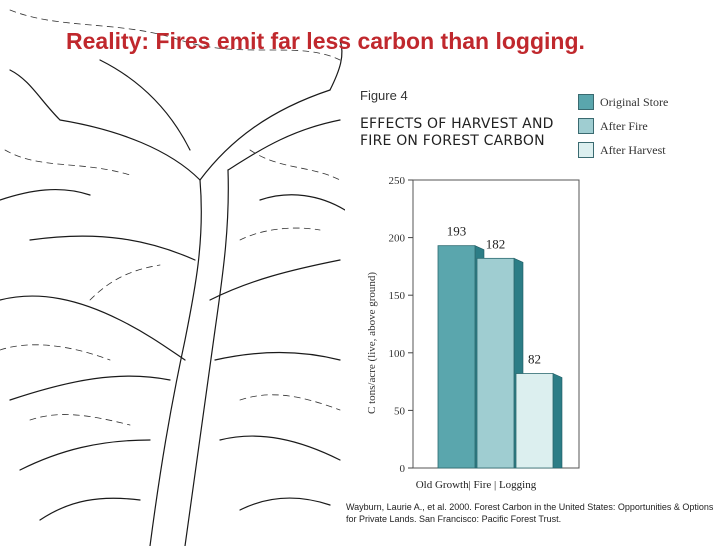 Image resolution: width=728 pixels, height=546 pixels. What do you see at coordinates (534, 359) in the screenshot?
I see `data-label-logging: 82` at bounding box center [534, 359].